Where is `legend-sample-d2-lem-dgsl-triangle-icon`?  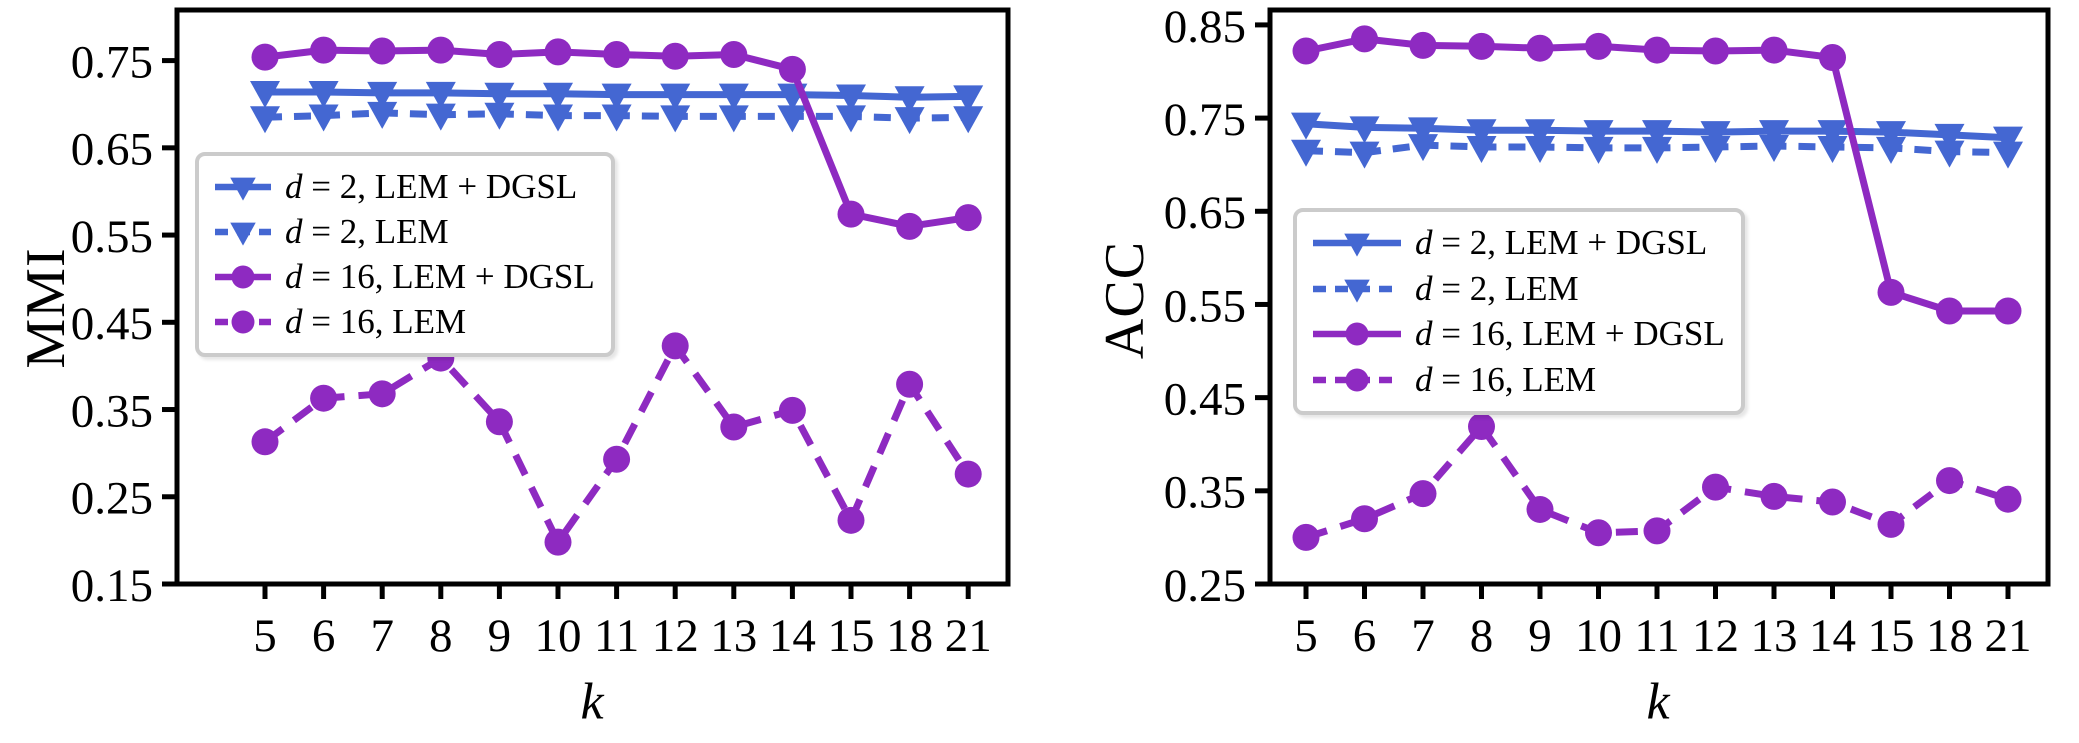
legend-sample-d2-lem-dgsl-triangle-icon is located at coordinates (1357, 245).